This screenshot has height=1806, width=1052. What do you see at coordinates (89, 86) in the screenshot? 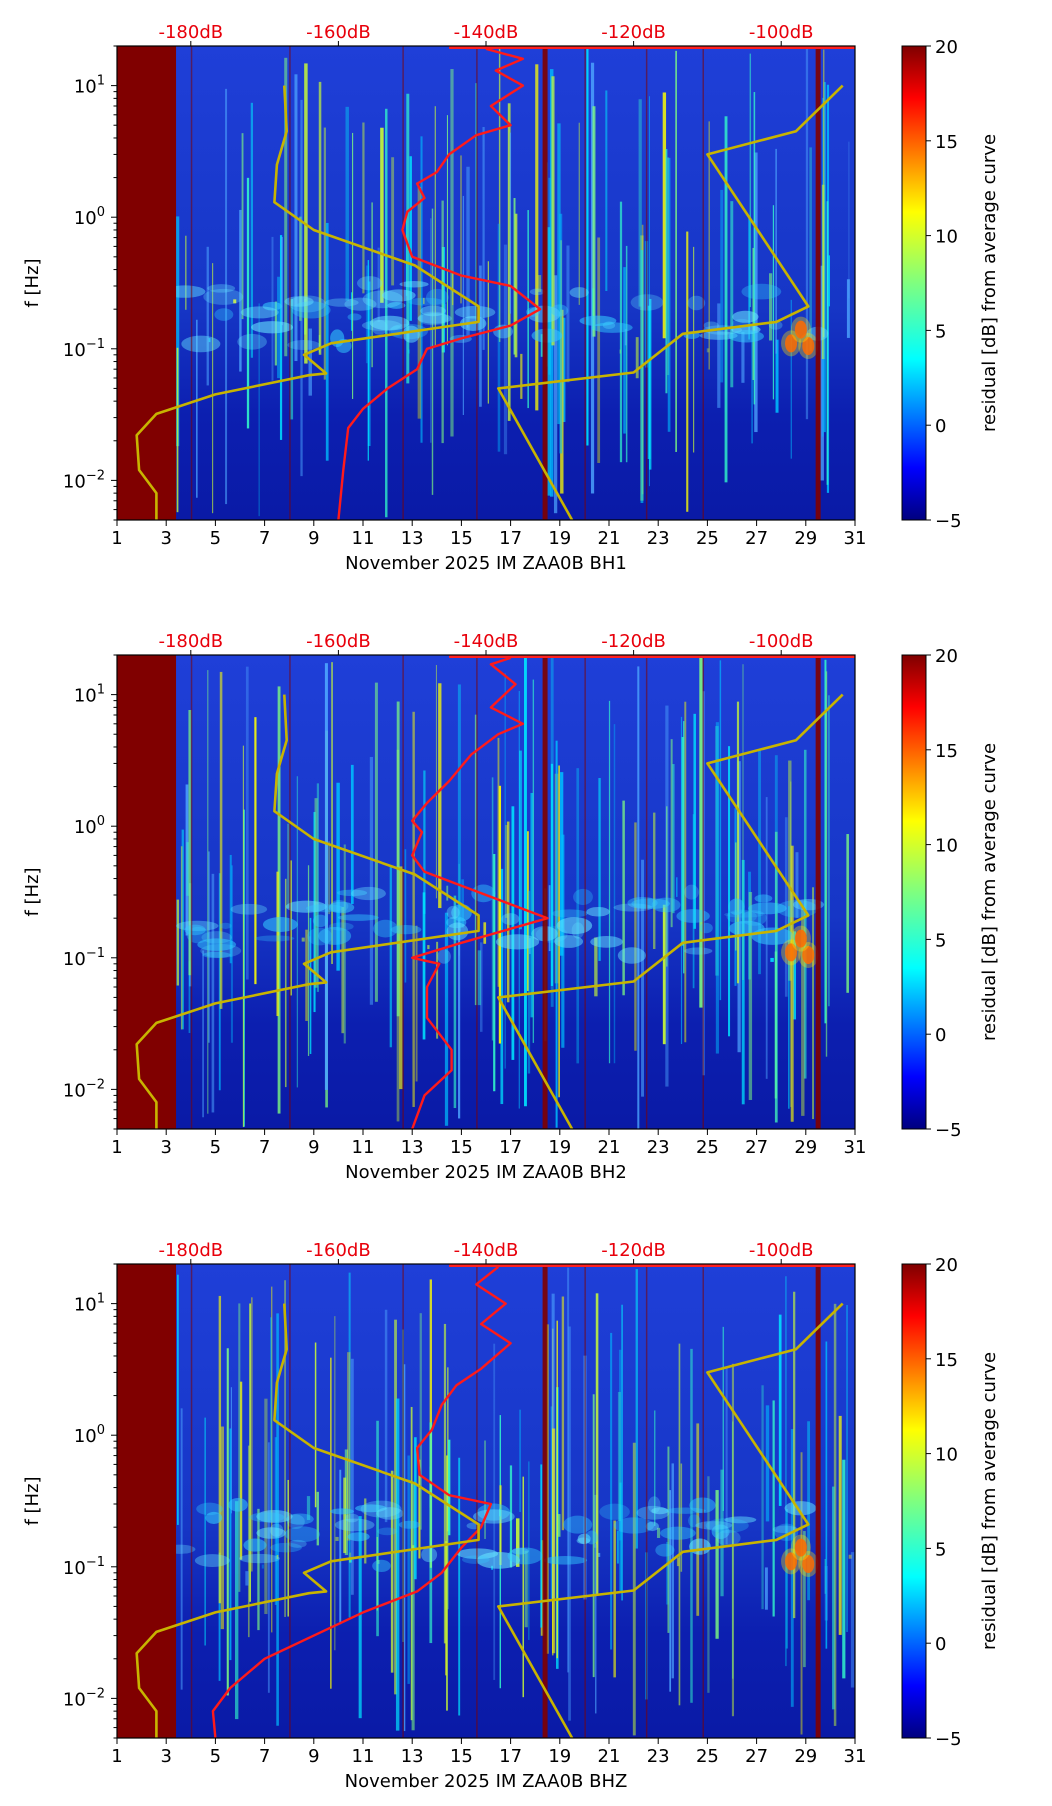
I see `y-tick-label: 10¹` at bounding box center [89, 86].